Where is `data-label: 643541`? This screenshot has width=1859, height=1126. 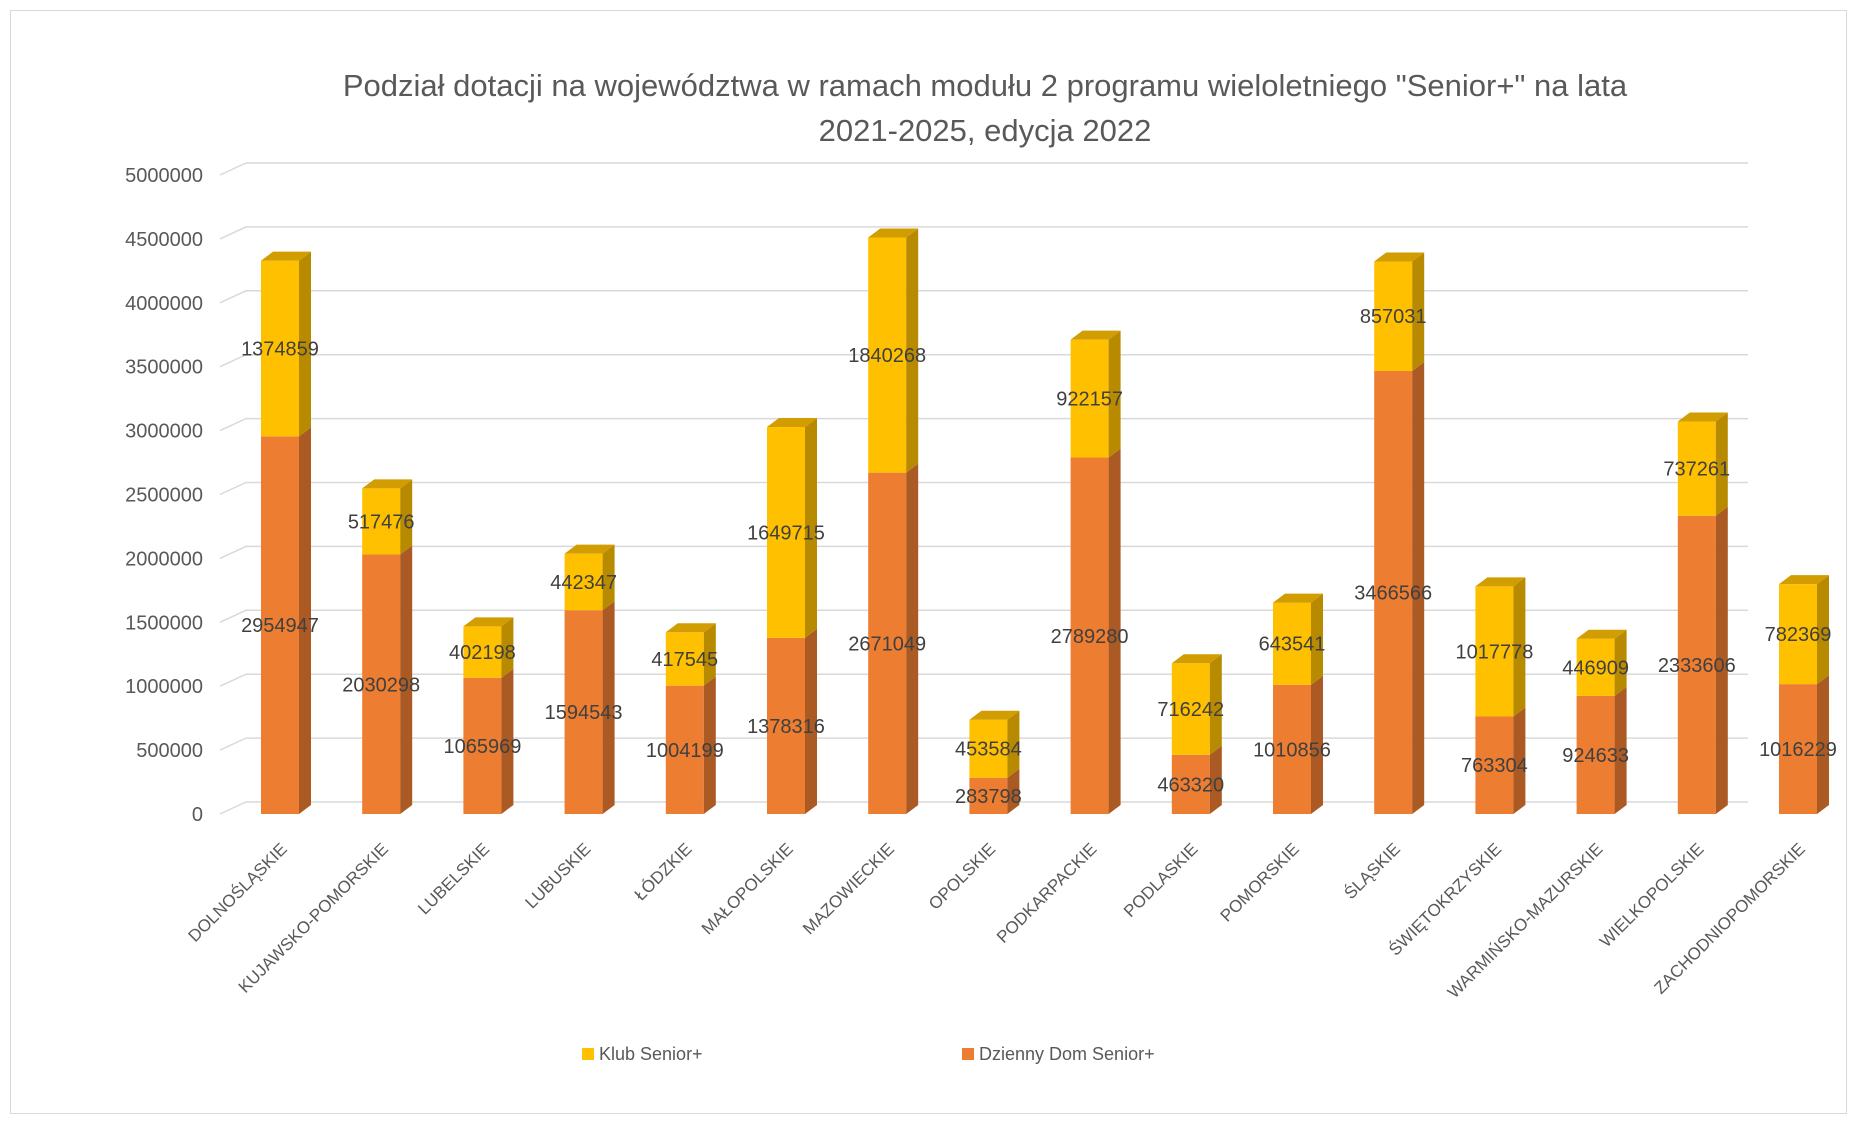 data-label: 643541 is located at coordinates (1292, 645).